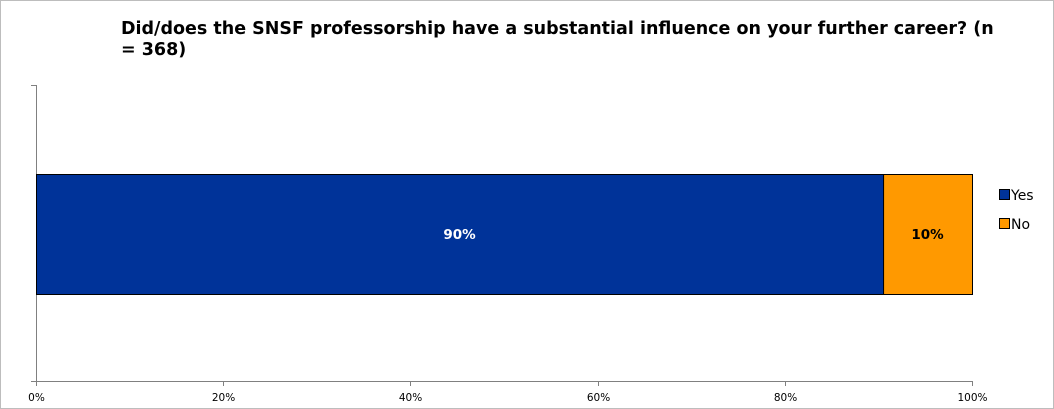 The height and width of the screenshot is (409, 1054). What do you see at coordinates (1004, 194) in the screenshot?
I see `legend-swatch-yes` at bounding box center [1004, 194].